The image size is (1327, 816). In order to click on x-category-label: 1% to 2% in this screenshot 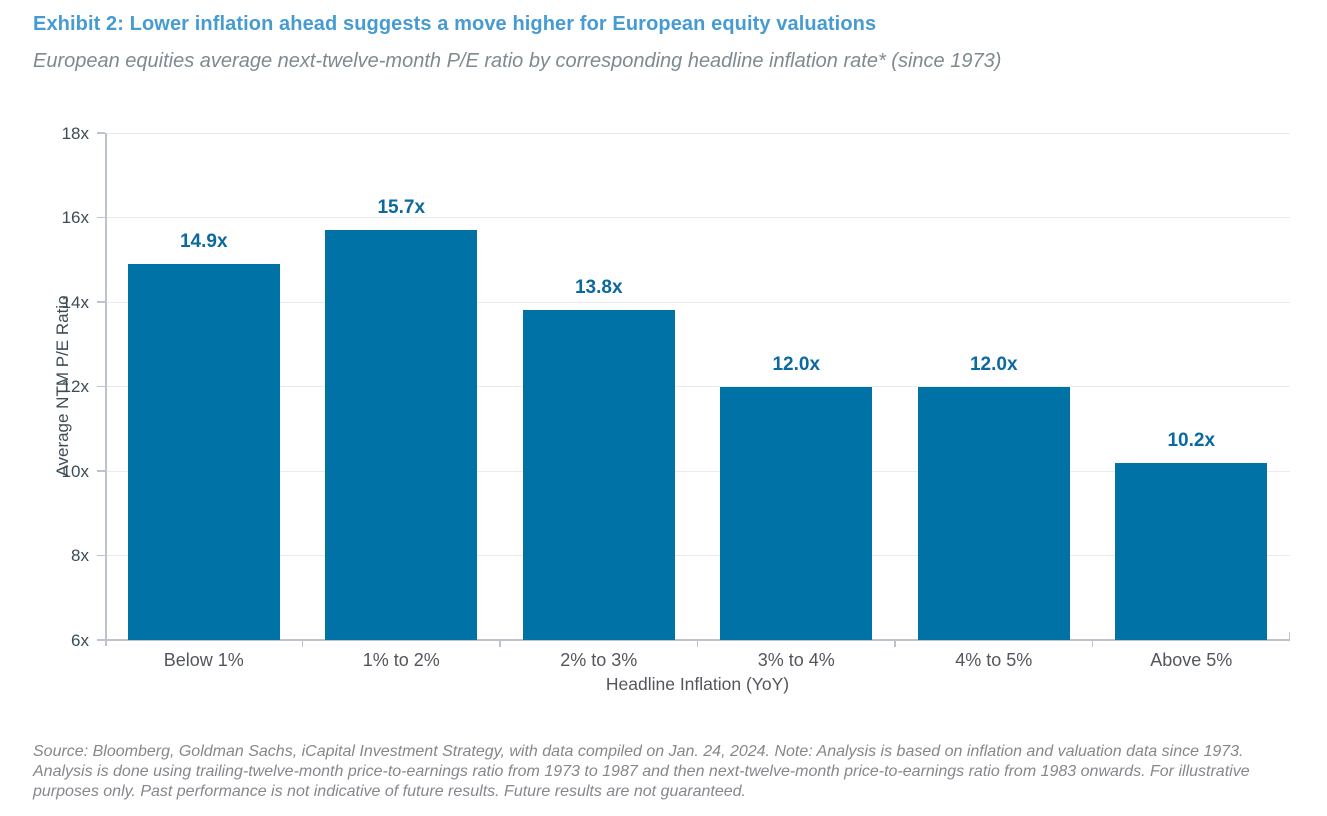, I will do `click(401, 660)`.